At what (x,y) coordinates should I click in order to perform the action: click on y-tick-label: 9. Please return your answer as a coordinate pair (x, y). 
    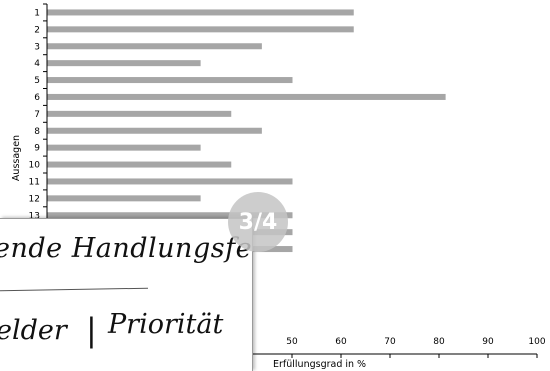
    Looking at the image, I should click on (37, 149).